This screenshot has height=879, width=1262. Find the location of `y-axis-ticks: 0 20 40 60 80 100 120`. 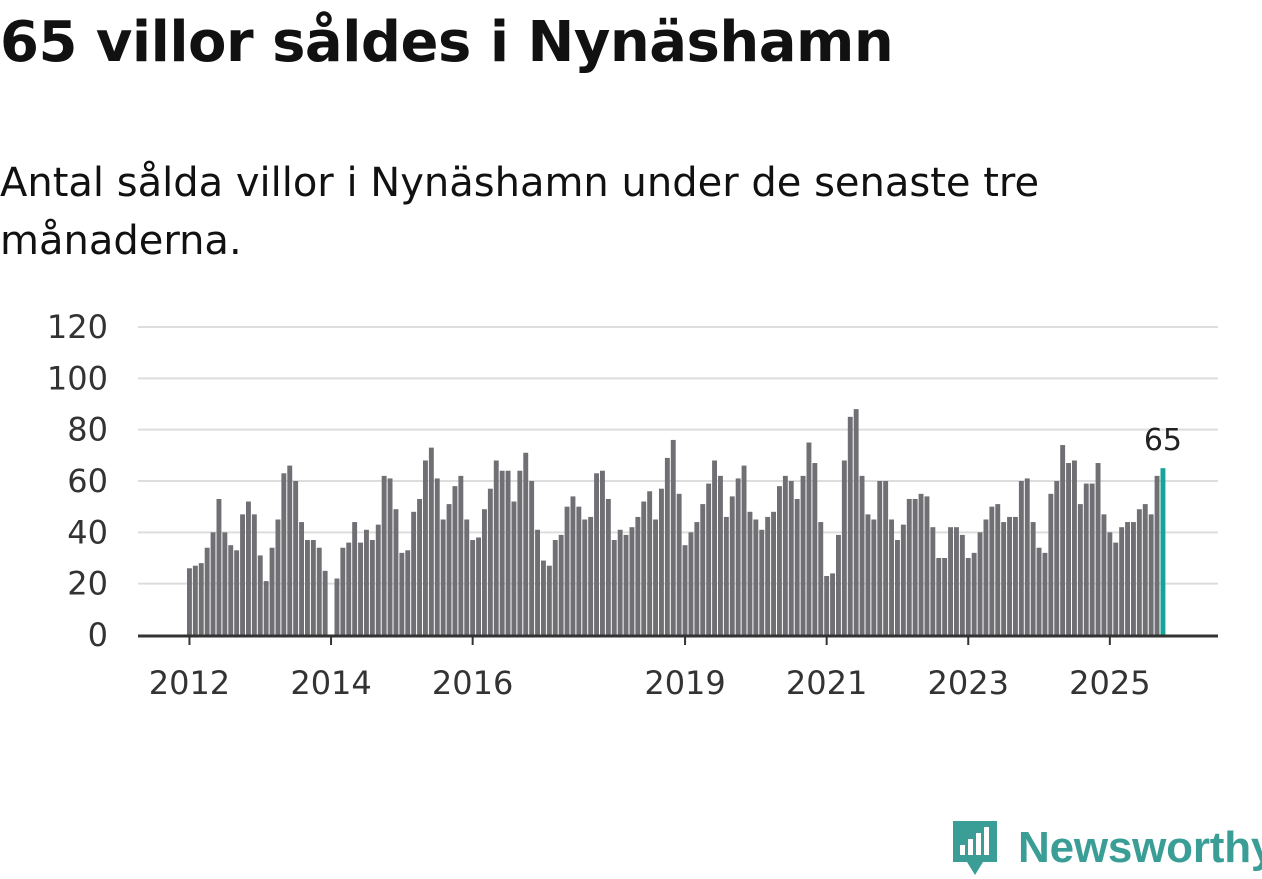

y-axis-ticks: 0 20 40 60 80 100 120 is located at coordinates (77, 481).